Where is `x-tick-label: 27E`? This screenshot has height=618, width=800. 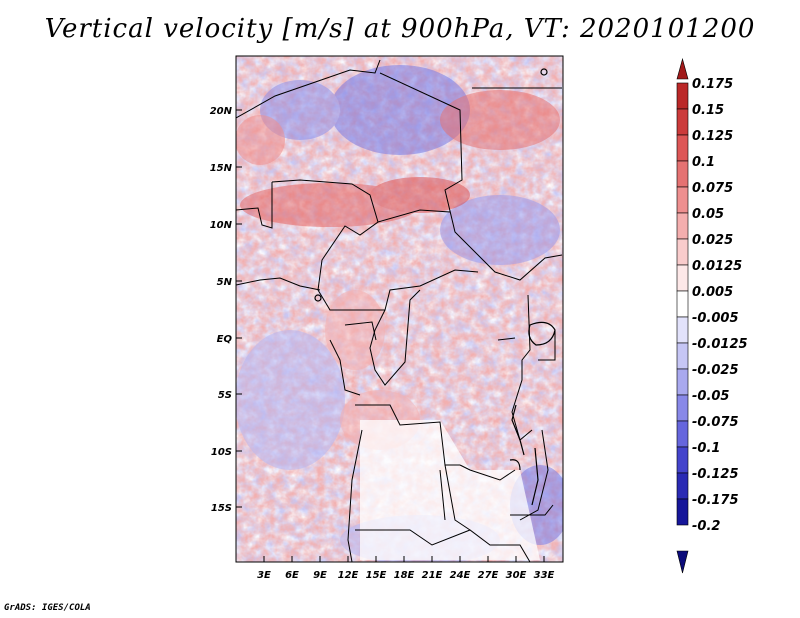 x-tick-label: 27E is located at coordinates (488, 575).